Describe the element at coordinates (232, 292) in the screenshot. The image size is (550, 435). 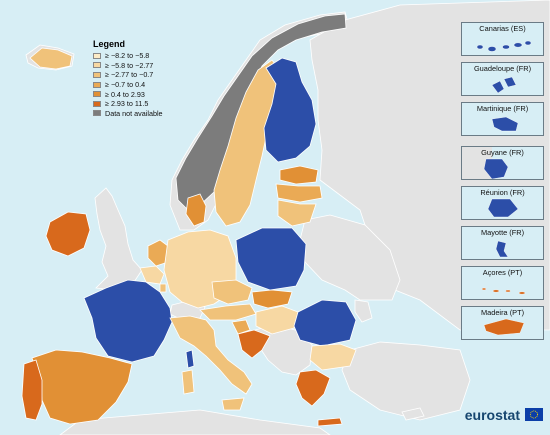
I see `region-czechia` at that location.